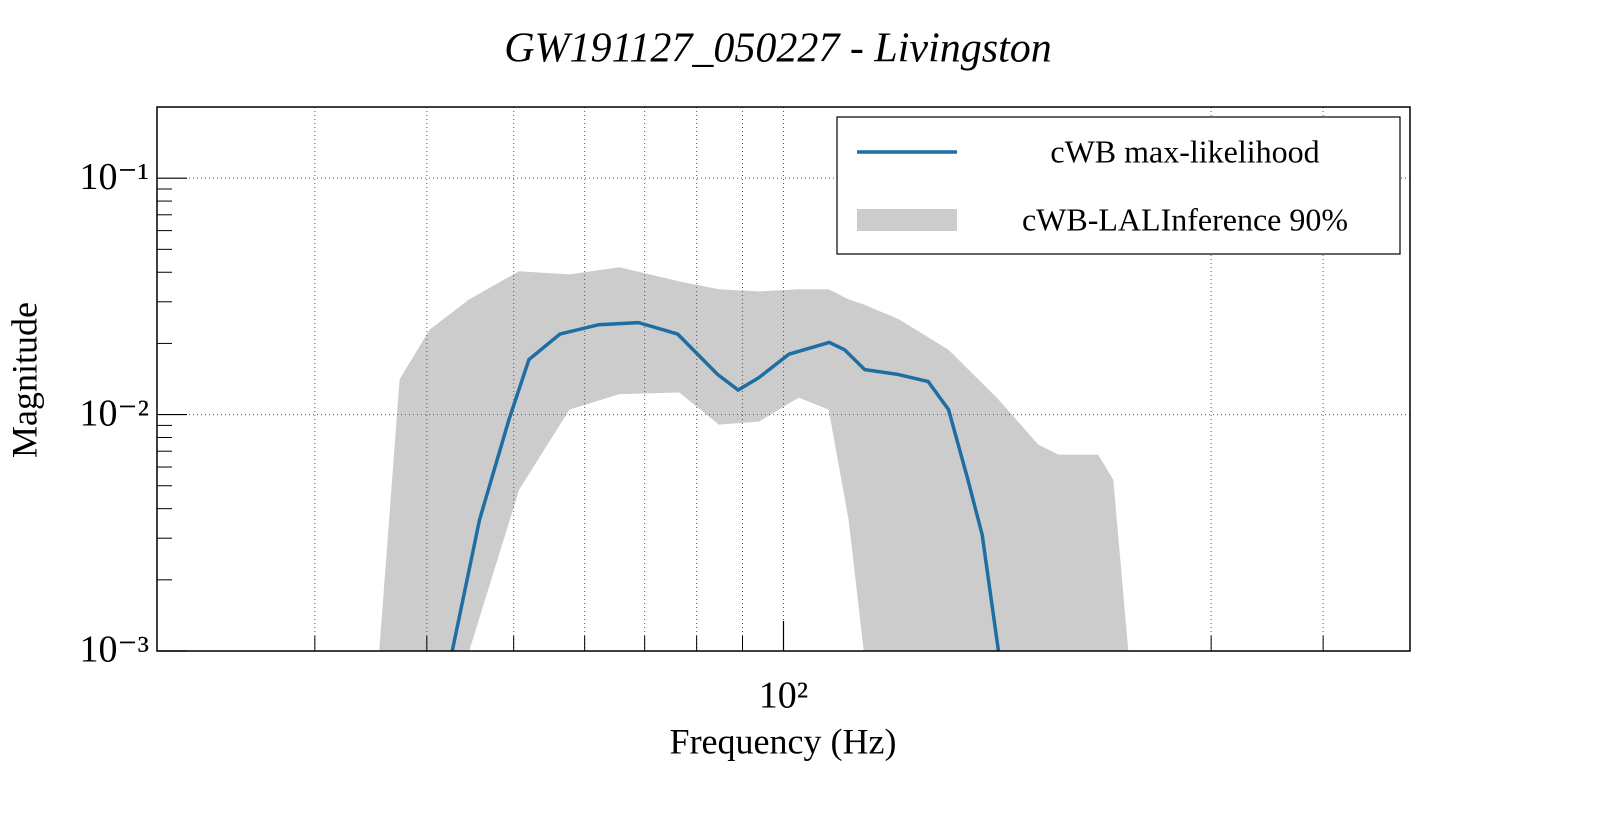 Image resolution: width=1599 pixels, height=813 pixels. What do you see at coordinates (783, 696) in the screenshot?
I see `x-tick-label: 10²` at bounding box center [783, 696].